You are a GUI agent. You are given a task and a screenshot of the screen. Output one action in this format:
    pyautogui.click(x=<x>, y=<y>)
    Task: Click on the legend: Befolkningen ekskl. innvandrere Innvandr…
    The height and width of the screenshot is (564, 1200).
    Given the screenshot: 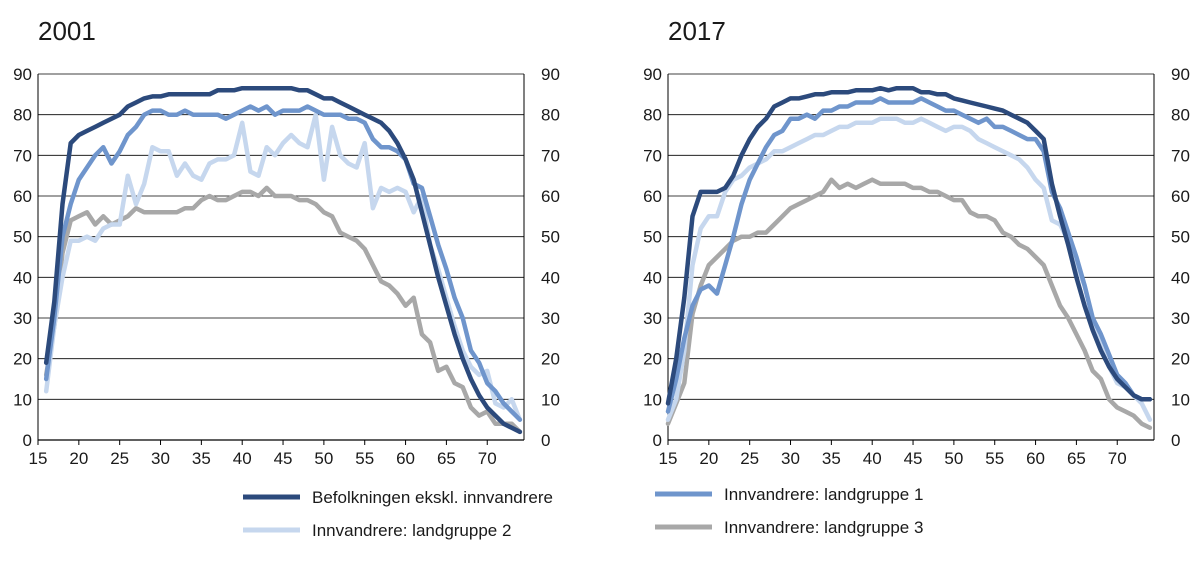 What is the action you would take?
    pyautogui.click(x=583, y=512)
    